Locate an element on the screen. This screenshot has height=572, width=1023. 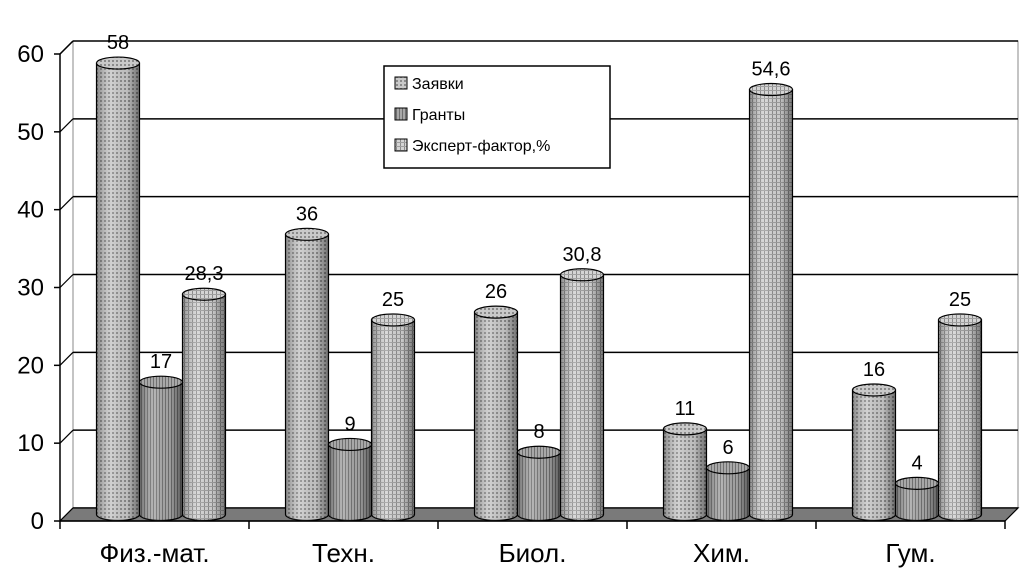
legend-label-granty: Гранты is located at coordinates (438, 115).